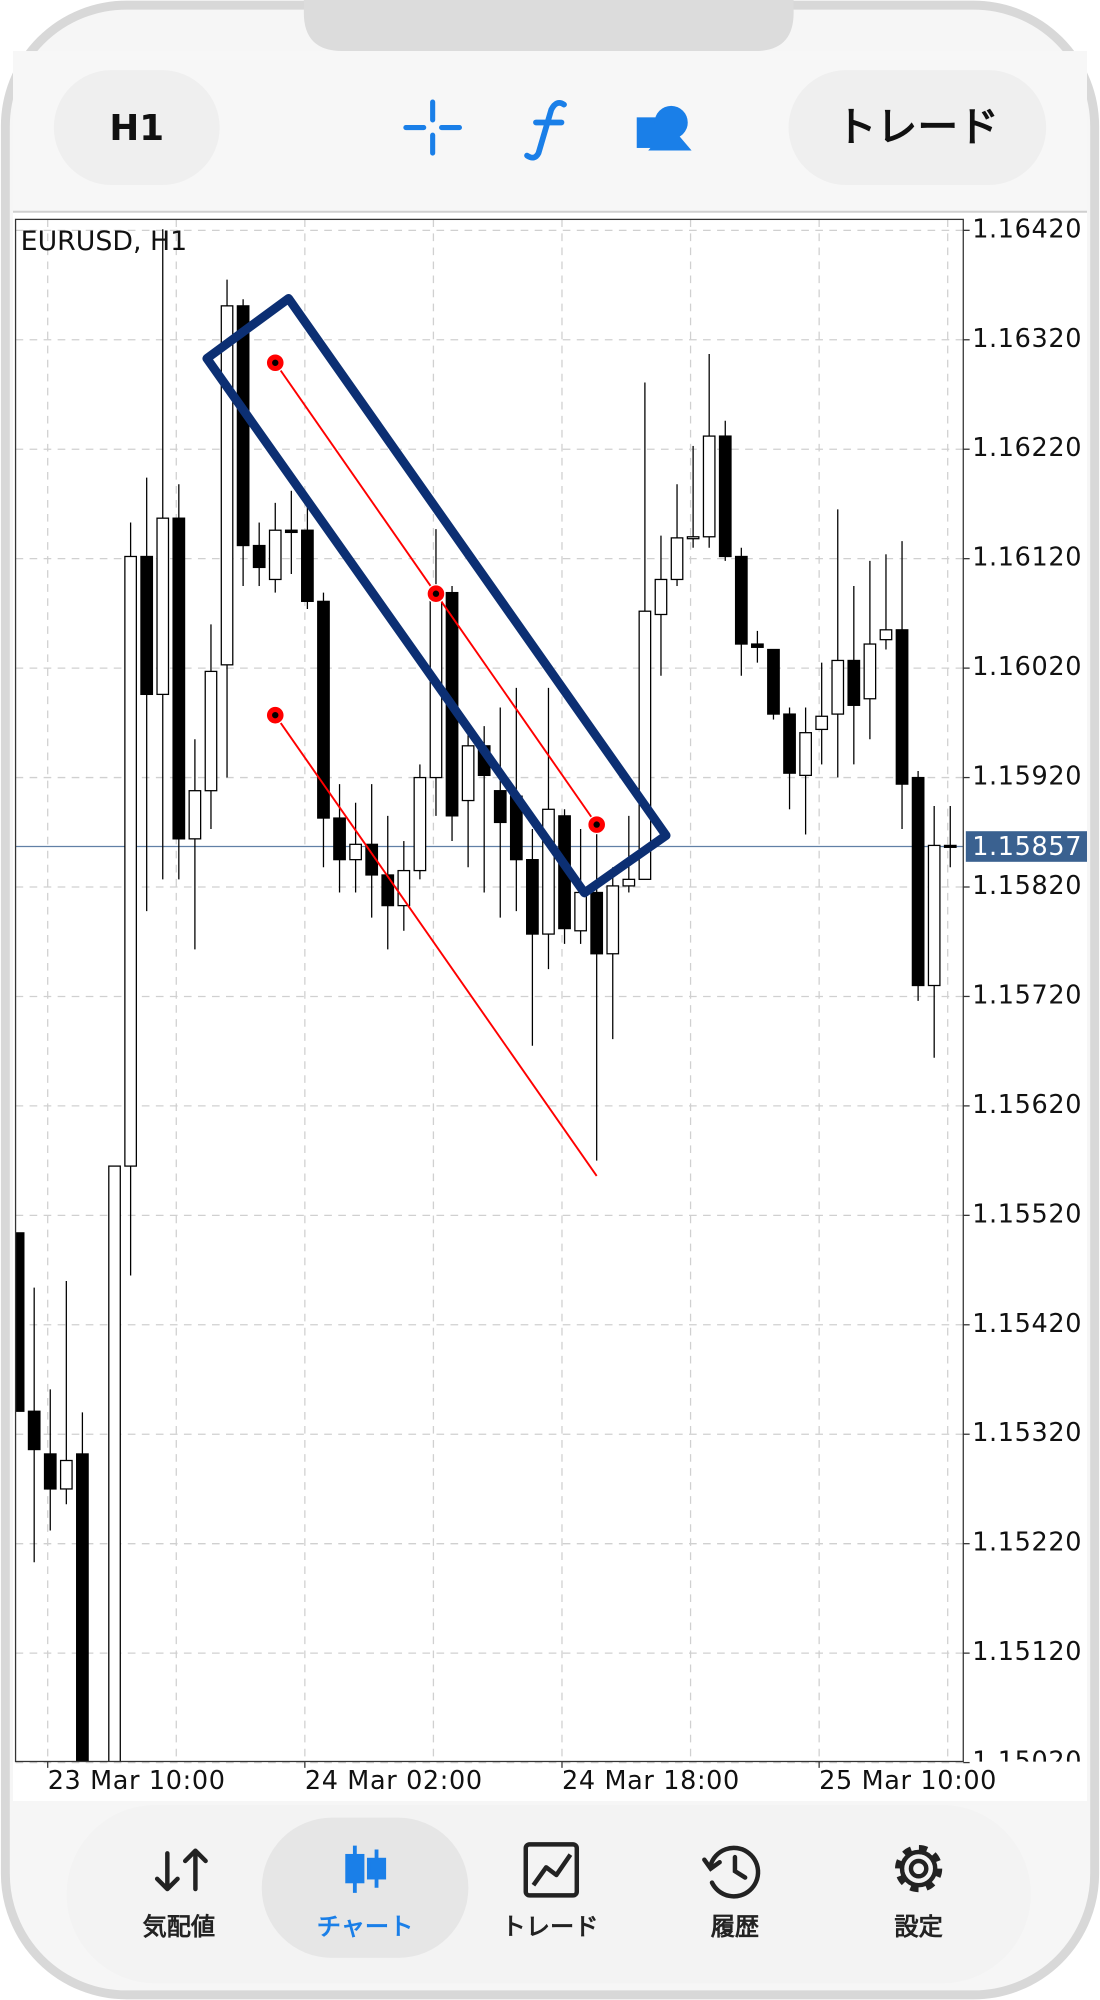  I want to click on y-tick-label: 1.15920, so click(1027, 777).